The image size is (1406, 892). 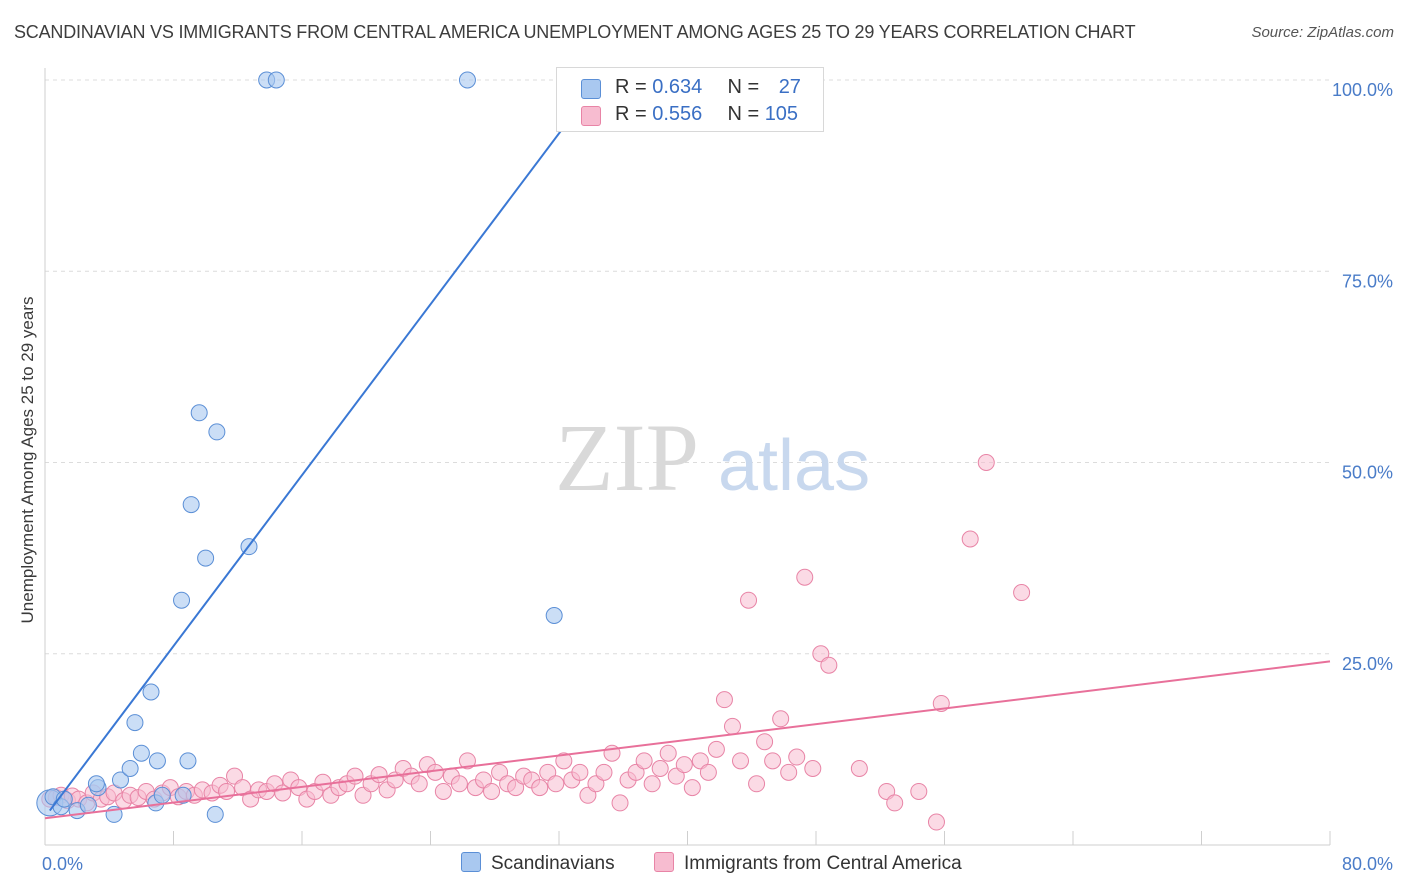 What do you see at coordinates (677, 114) in the screenshot?
I see `legend-r-value: 0.556` at bounding box center [677, 114].